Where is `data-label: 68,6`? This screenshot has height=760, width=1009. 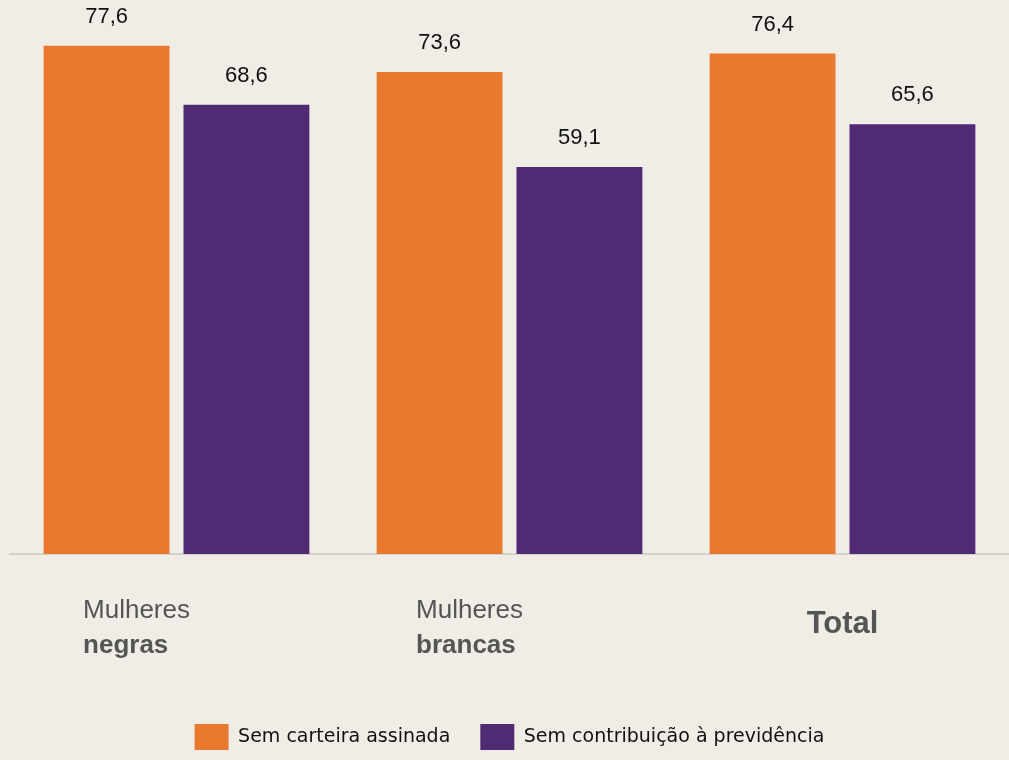 data-label: 68,6 is located at coordinates (246, 74).